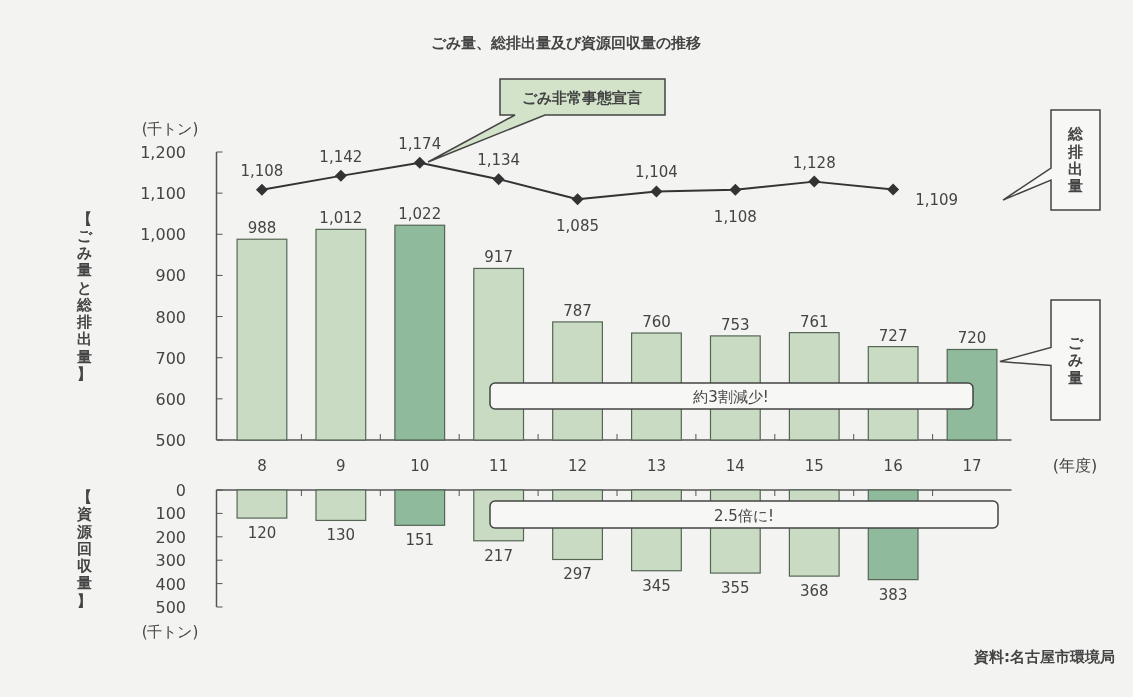 The height and width of the screenshot is (697, 1133). Describe the element at coordinates (656, 172) in the screenshot. I see `data-label: 1,104` at that location.